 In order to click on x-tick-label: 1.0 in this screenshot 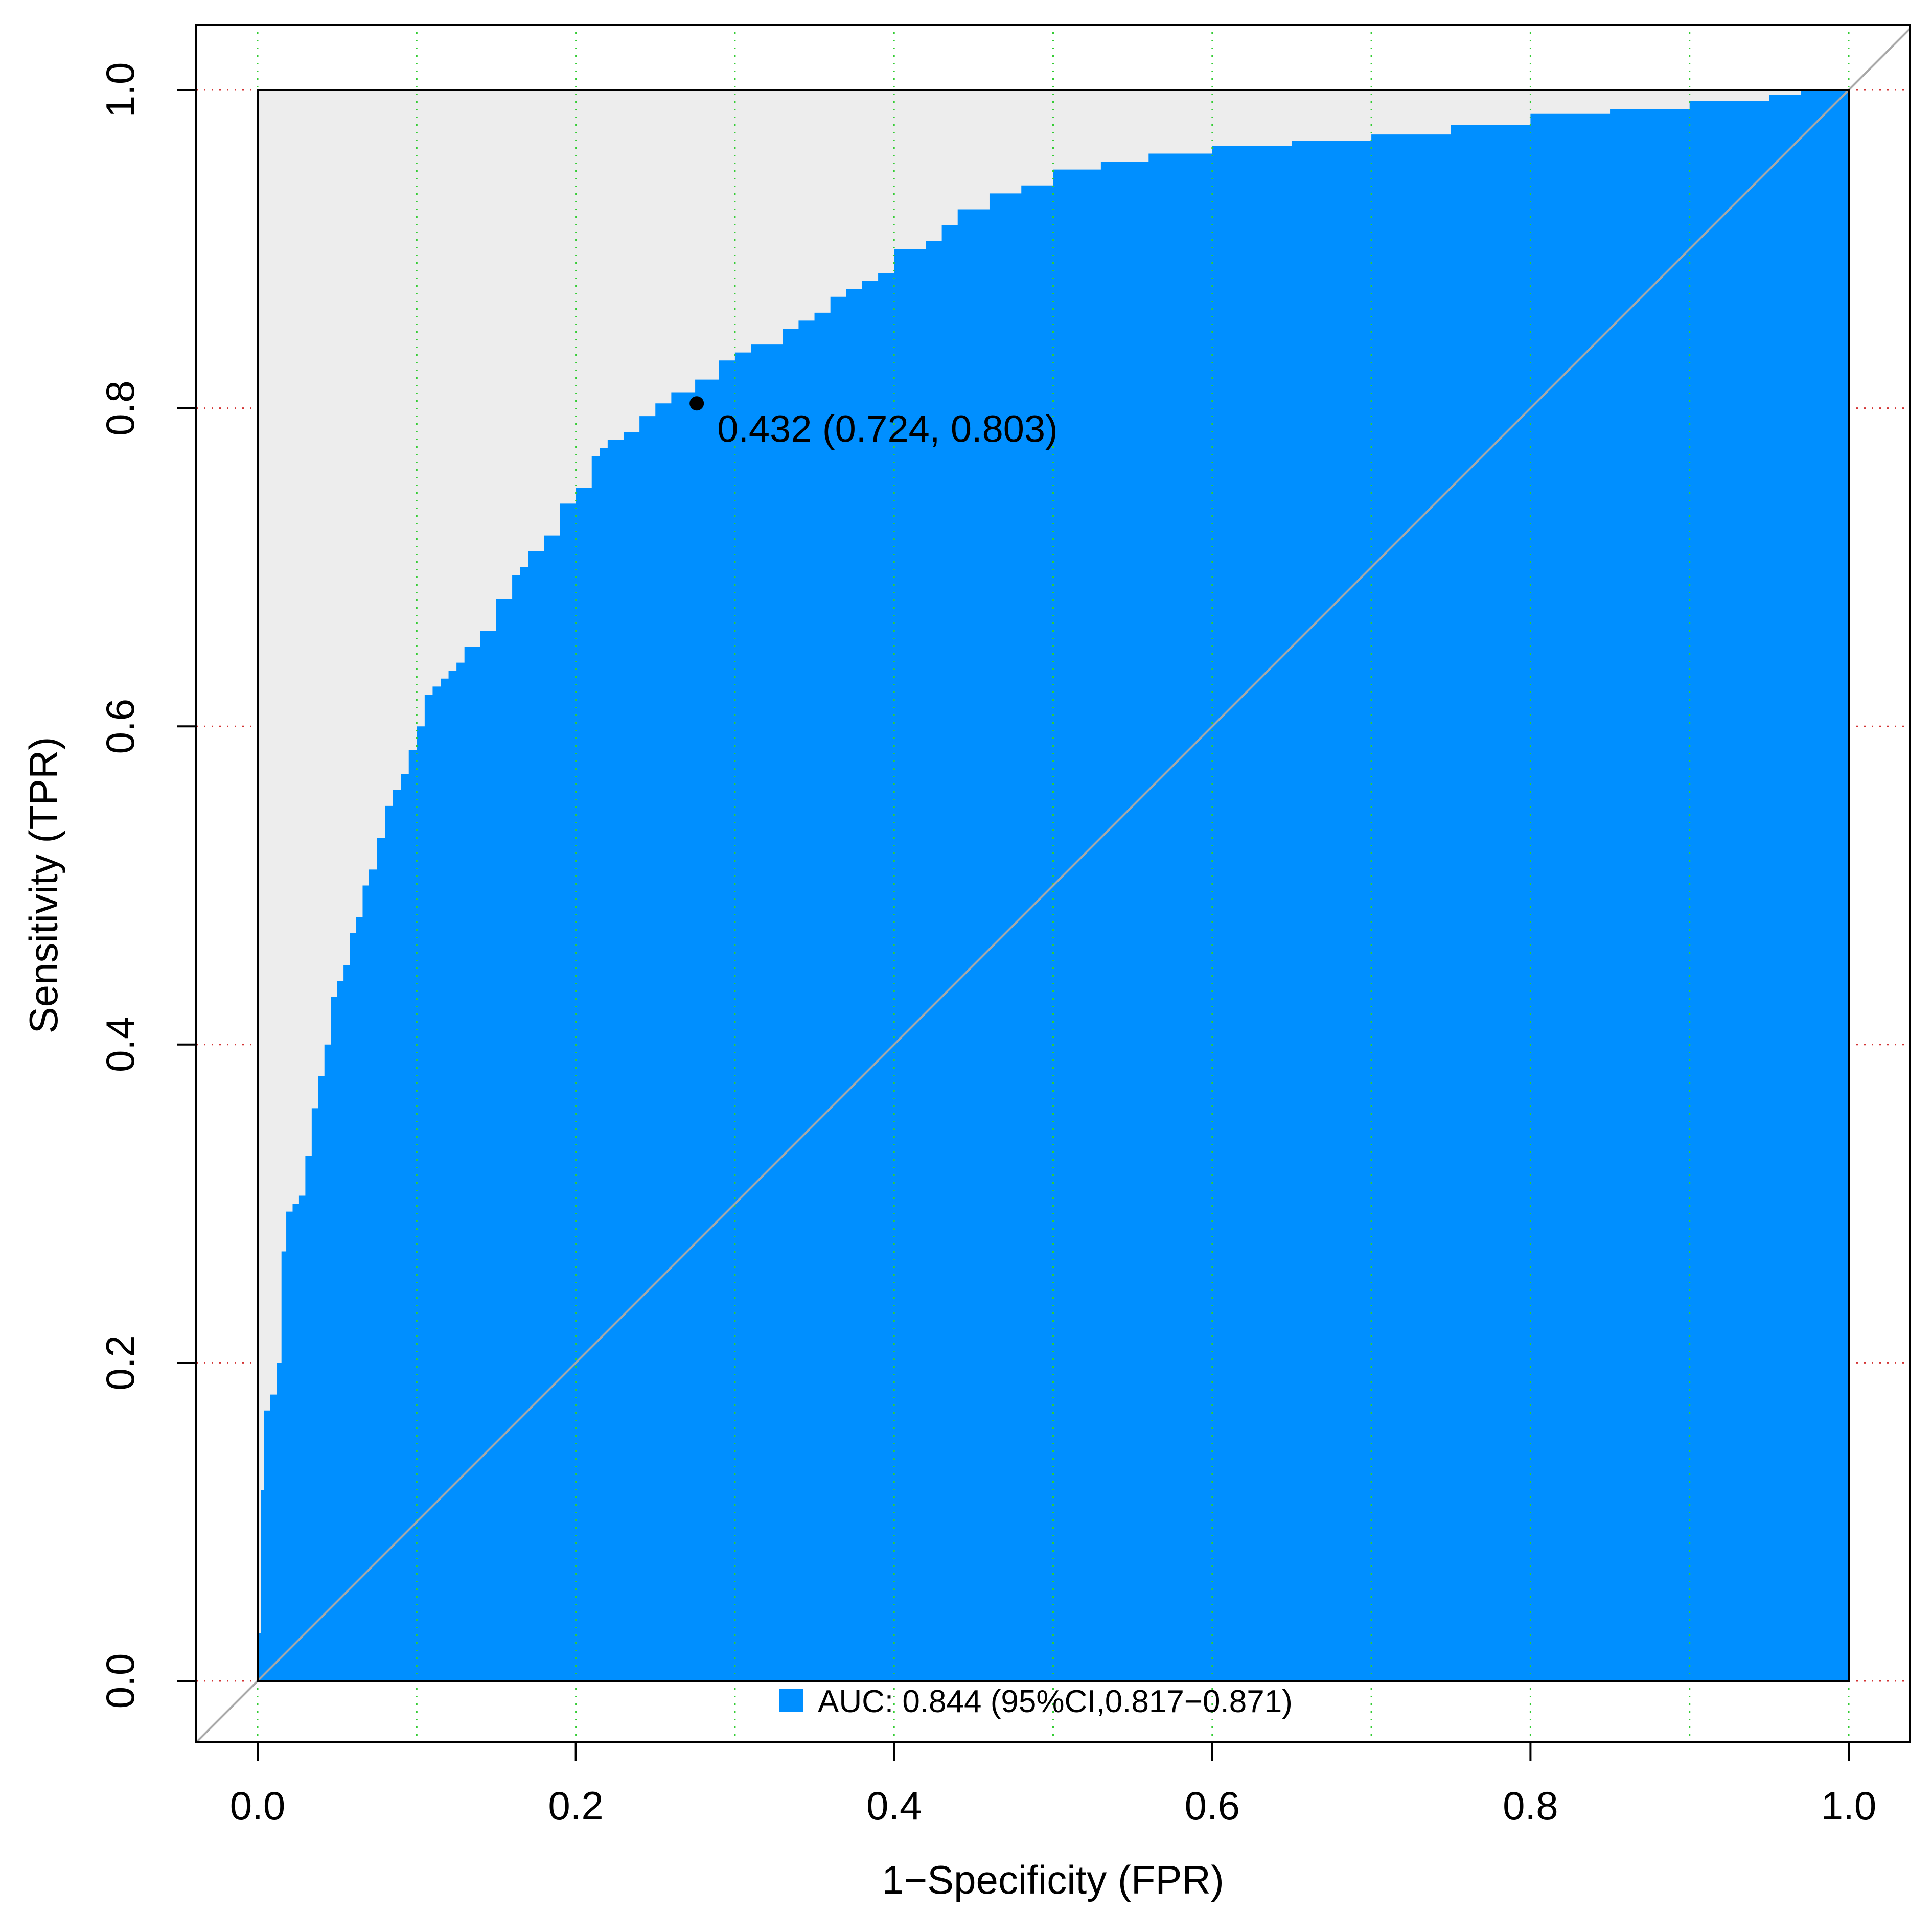, I will do `click(1848, 1805)`.